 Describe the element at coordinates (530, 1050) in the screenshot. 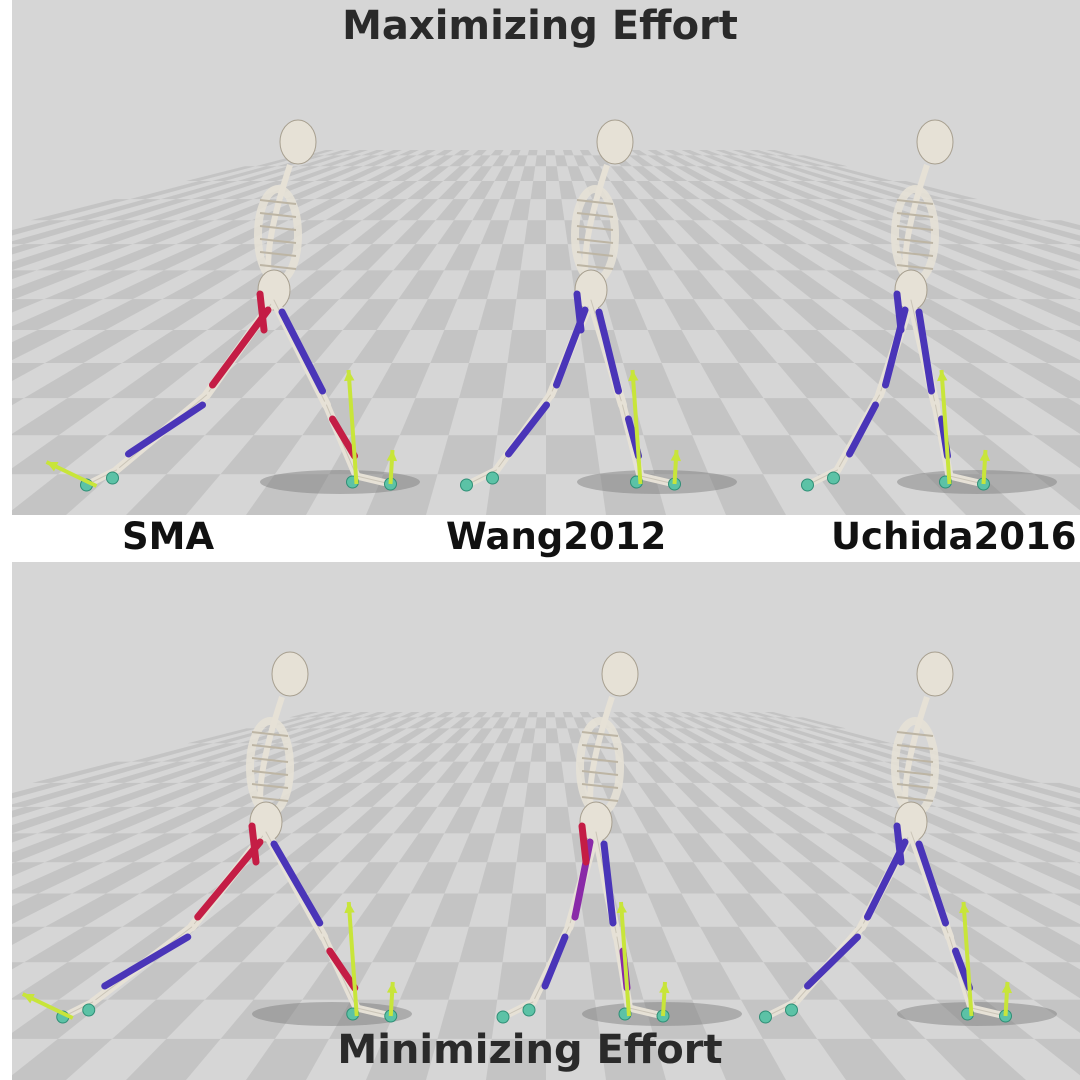

I see `minimizing-effort-title: Minimizing Effort` at that location.